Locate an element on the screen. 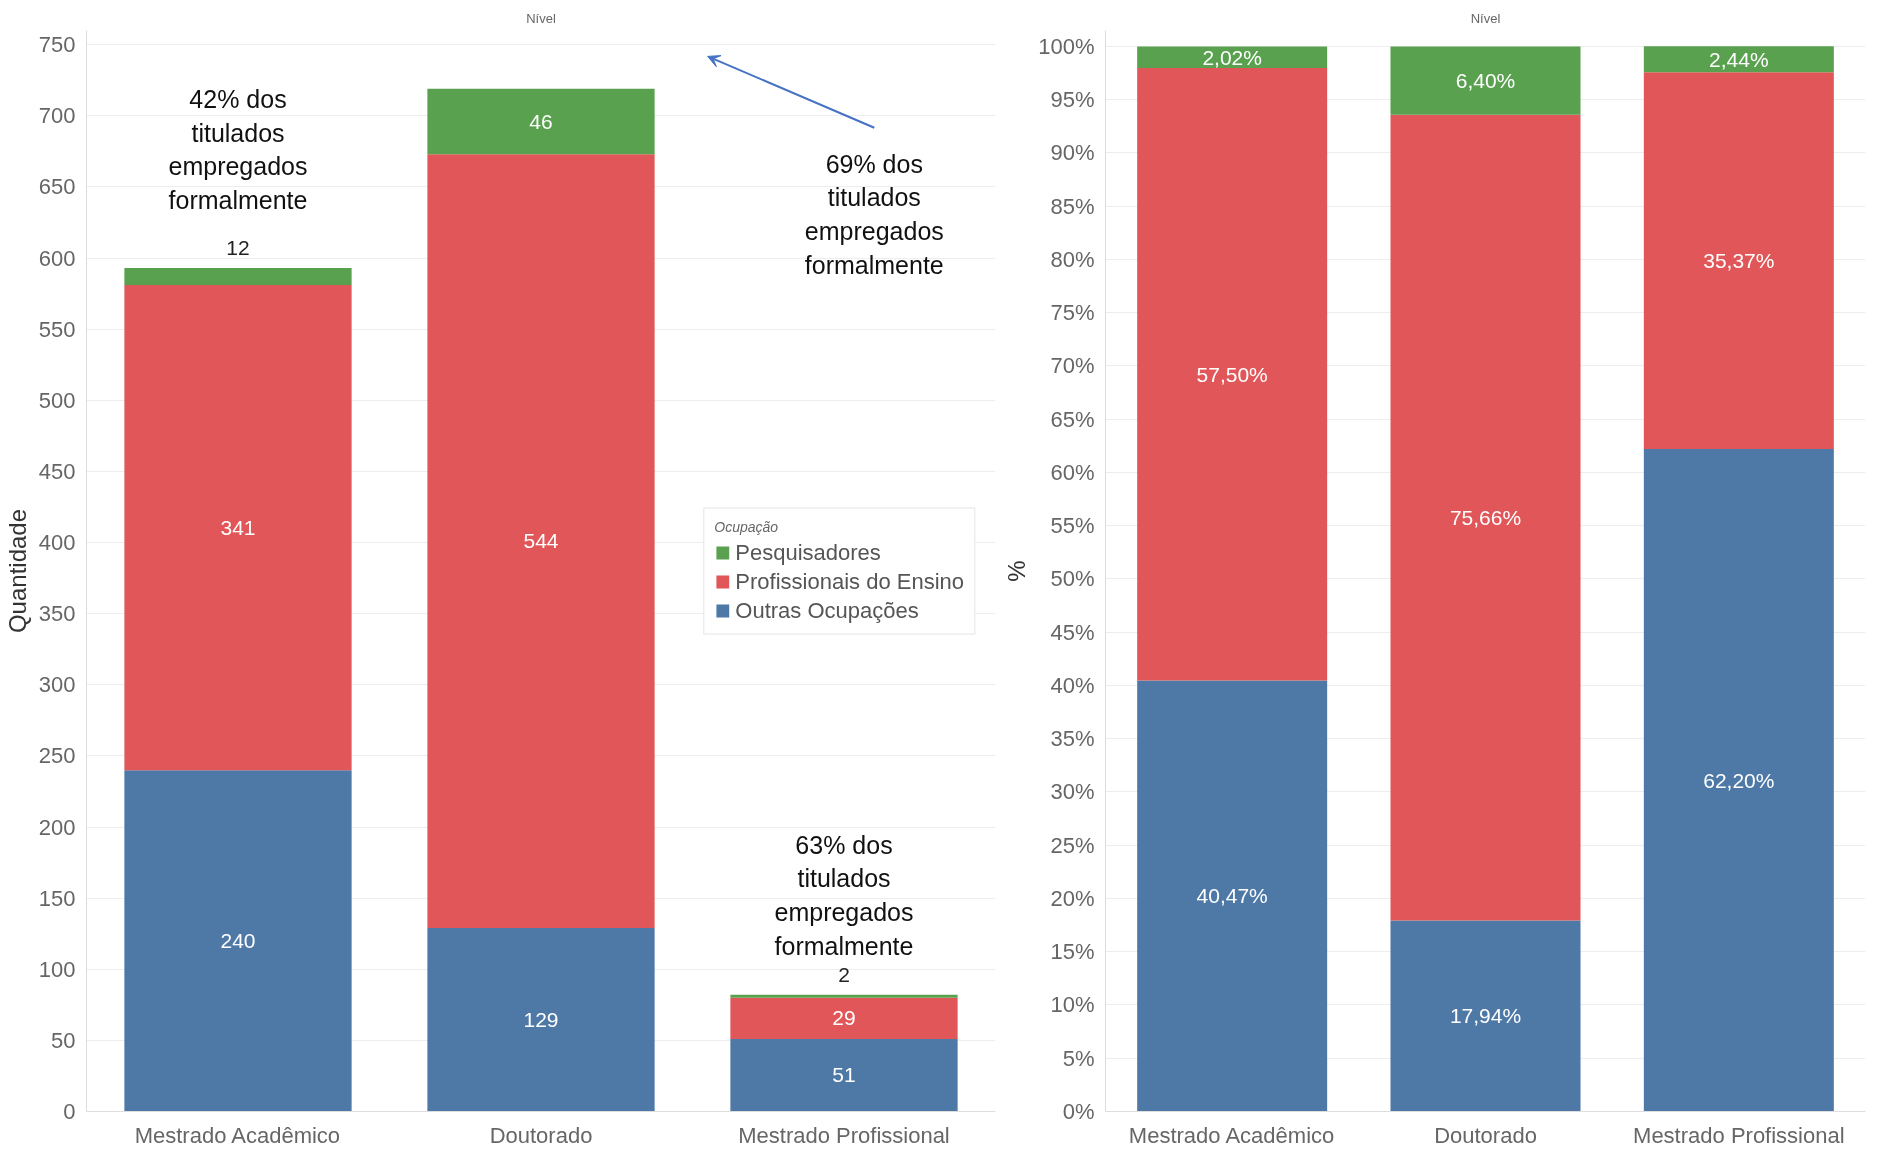  data-label: 12 is located at coordinates (238, 248).